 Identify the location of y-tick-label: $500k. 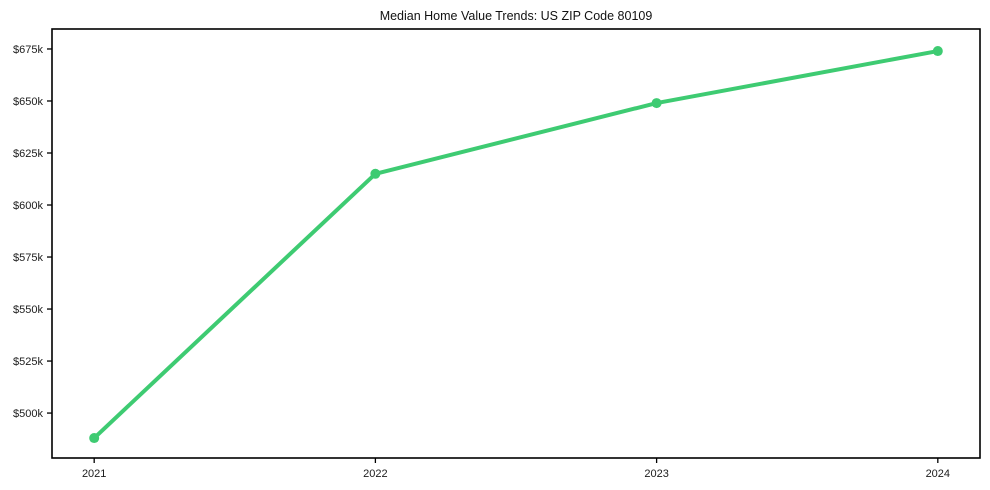
(28, 414).